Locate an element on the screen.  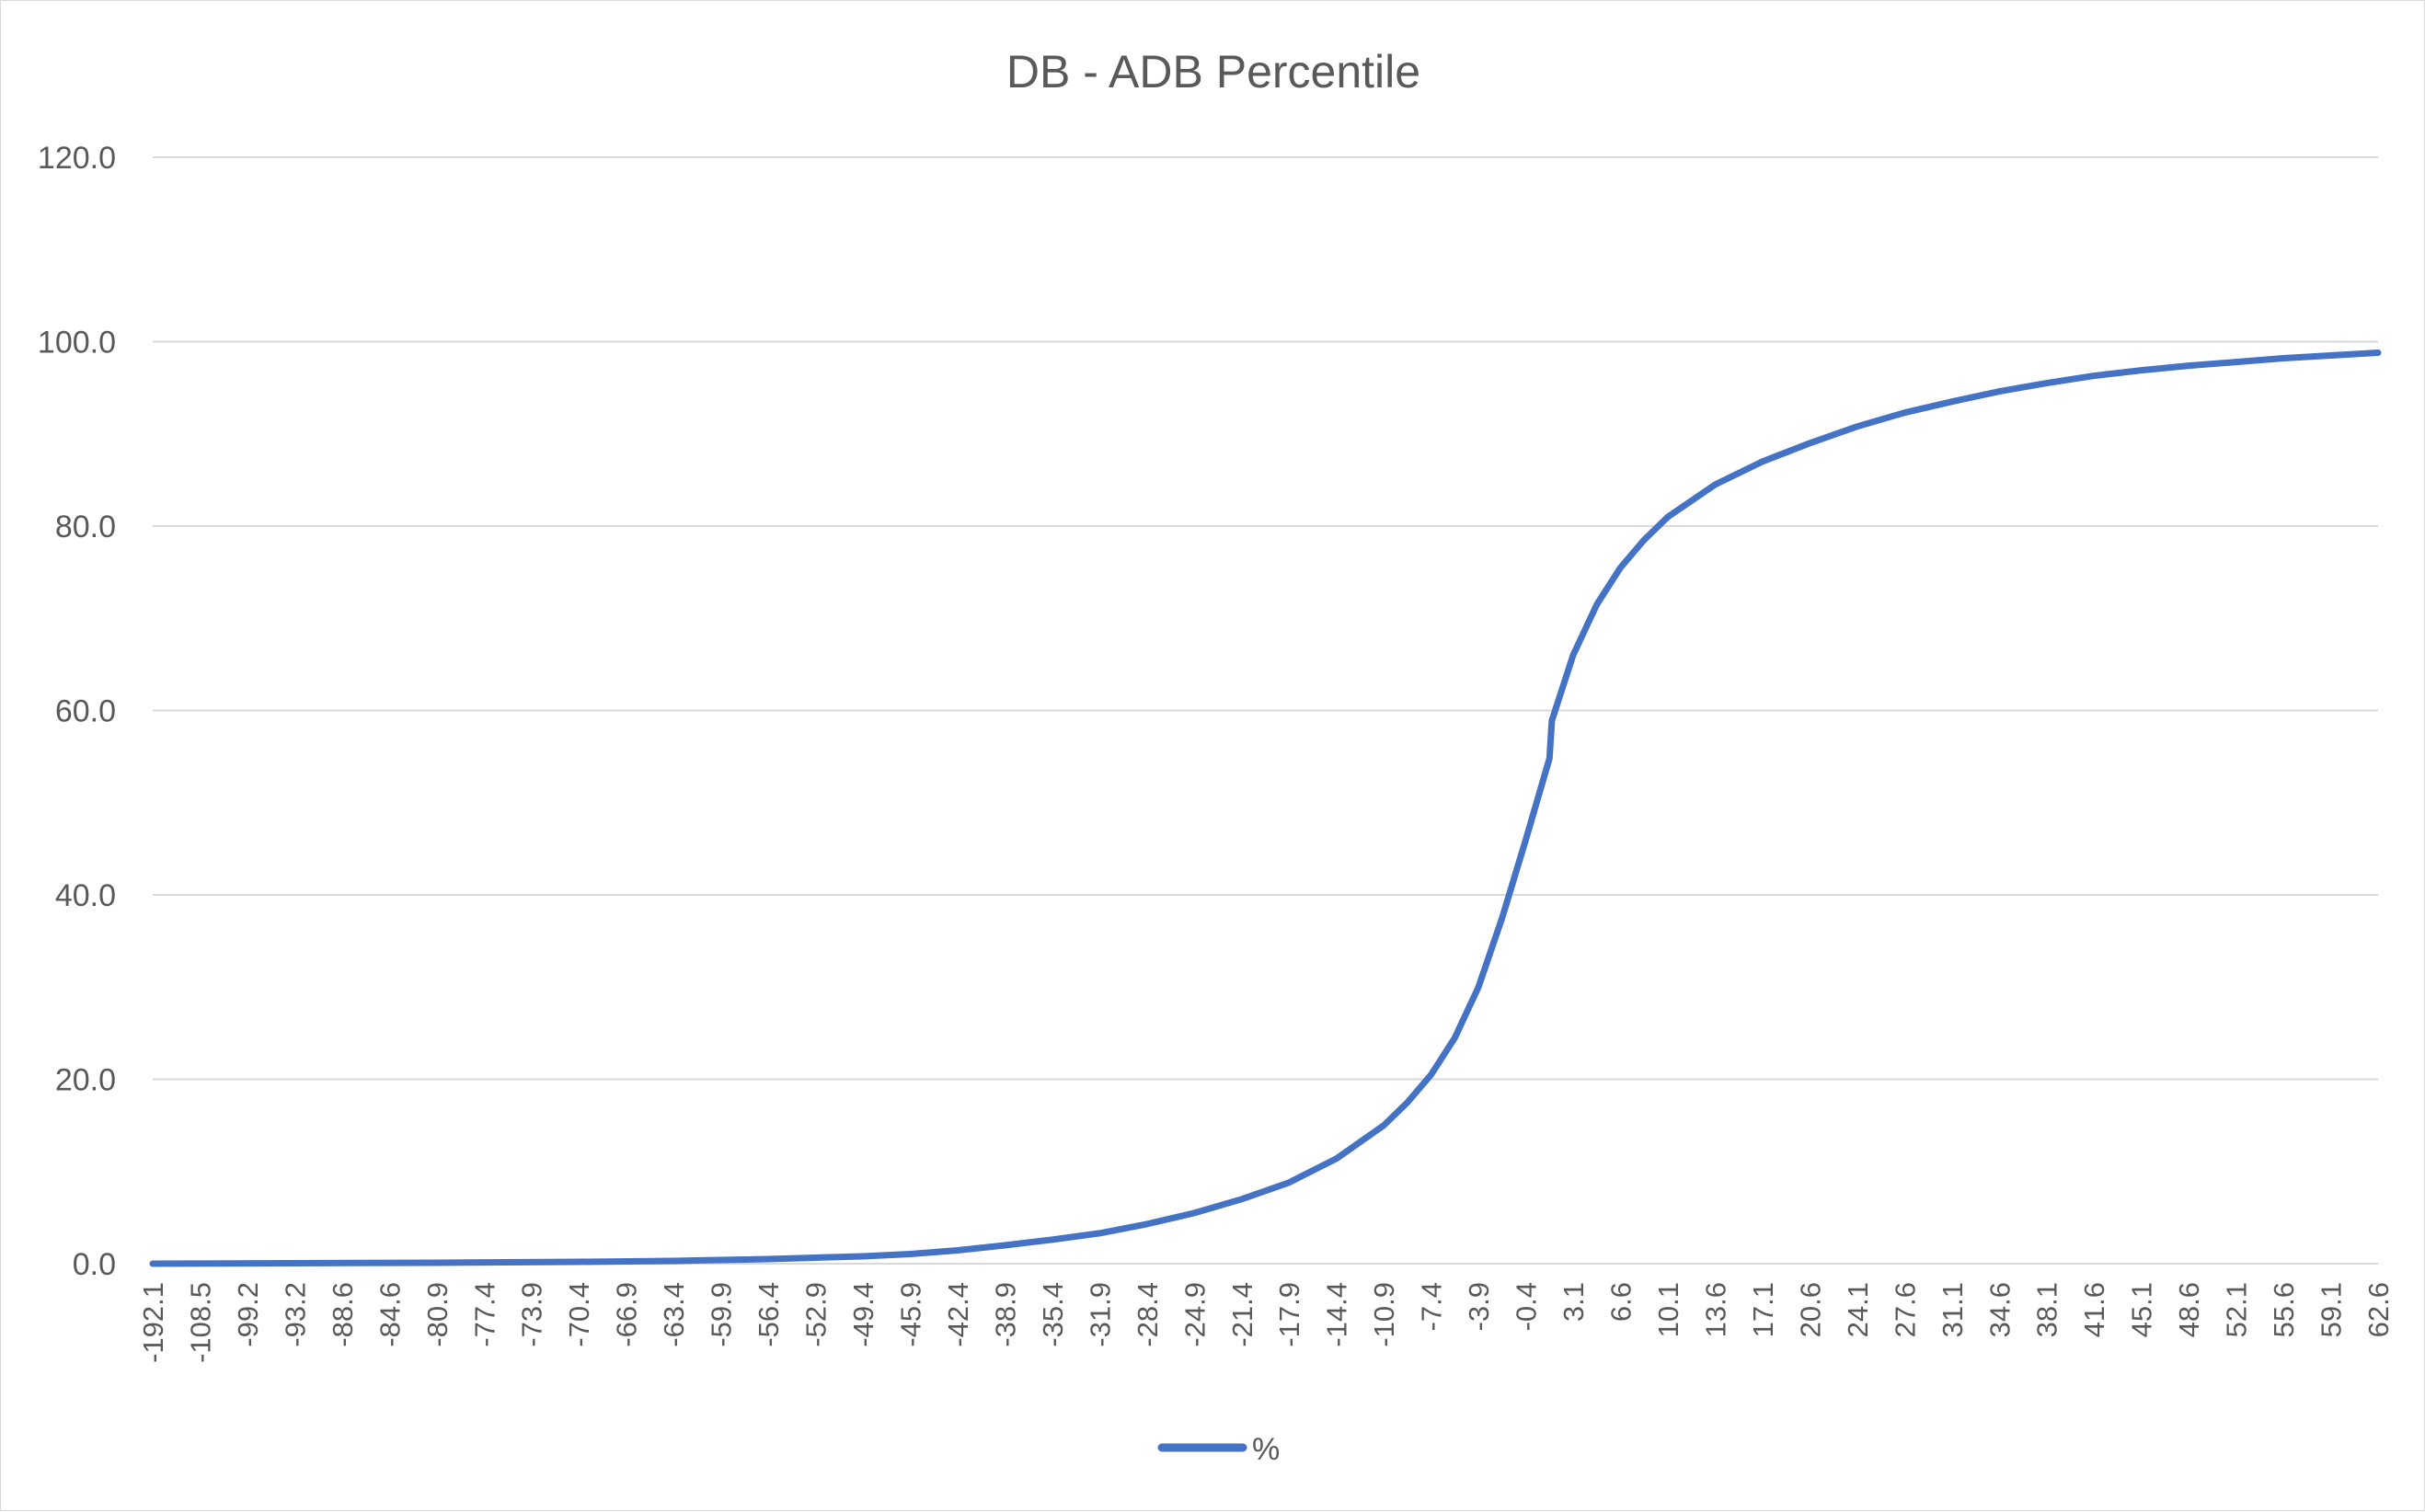
x-tick-label: -56.4 is located at coordinates (769, 1314).